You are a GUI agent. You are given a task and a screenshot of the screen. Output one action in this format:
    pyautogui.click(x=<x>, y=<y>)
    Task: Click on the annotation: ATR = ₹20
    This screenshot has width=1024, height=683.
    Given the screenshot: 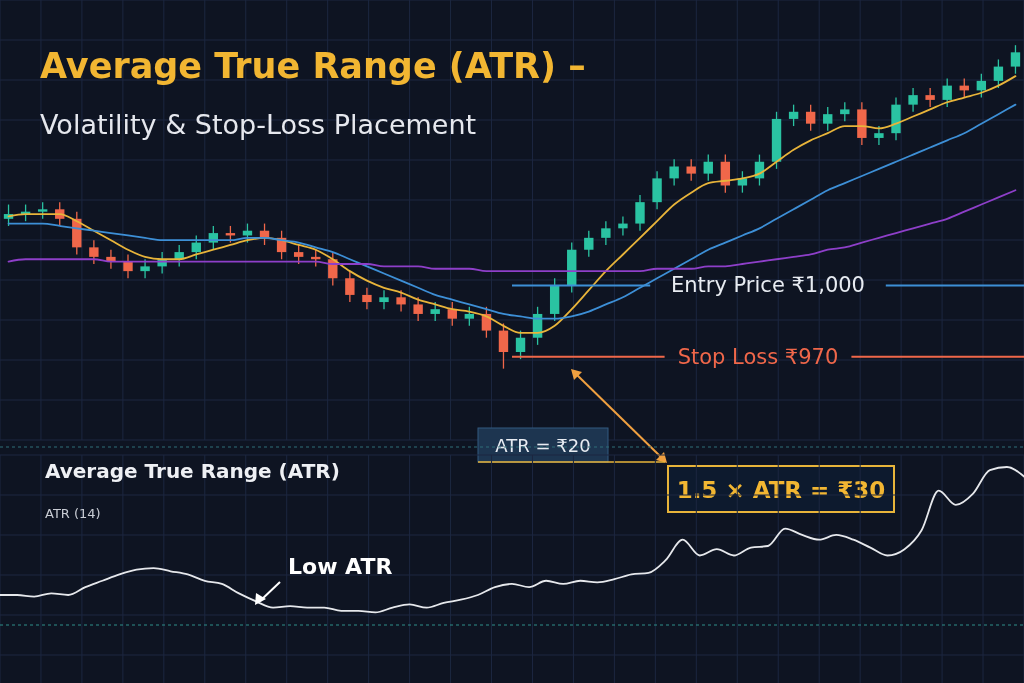 What is the action you would take?
    pyautogui.click(x=543, y=445)
    